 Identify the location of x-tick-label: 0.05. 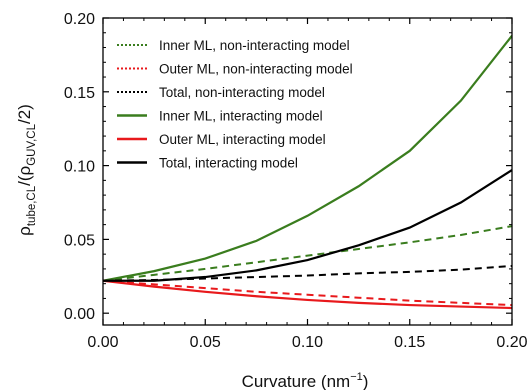
(205, 342).